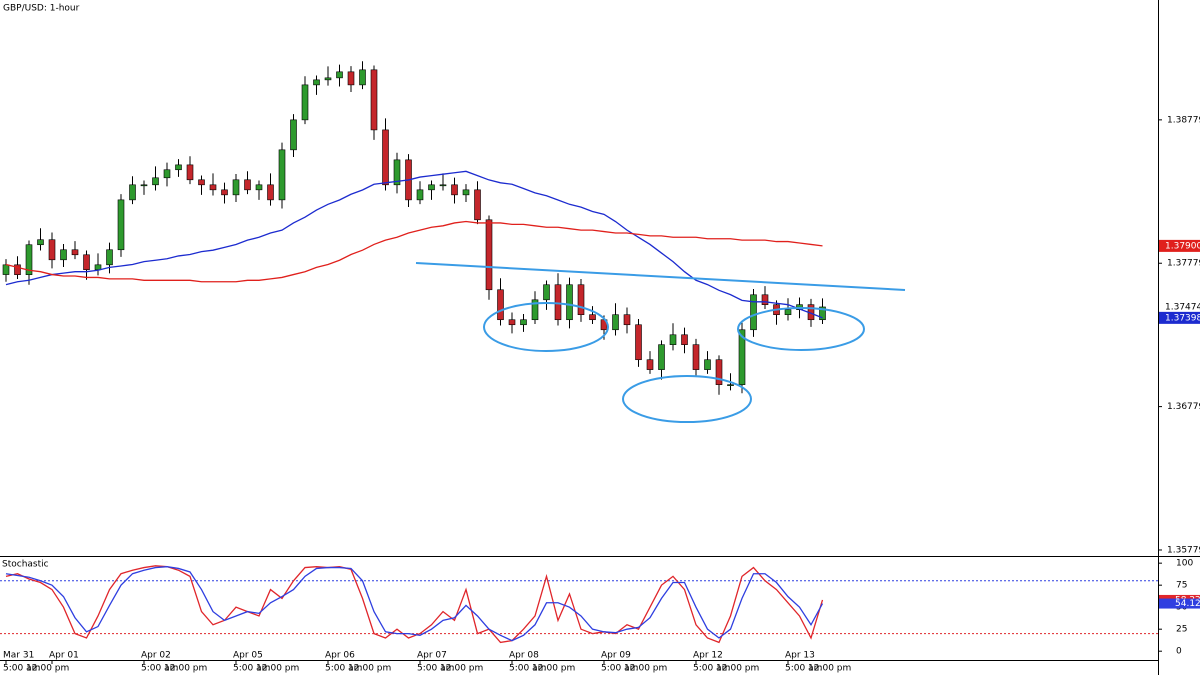 The image size is (1200, 675). What do you see at coordinates (1187, 604) in the screenshot?
I see `value-marker-label: 54.12` at bounding box center [1187, 604].